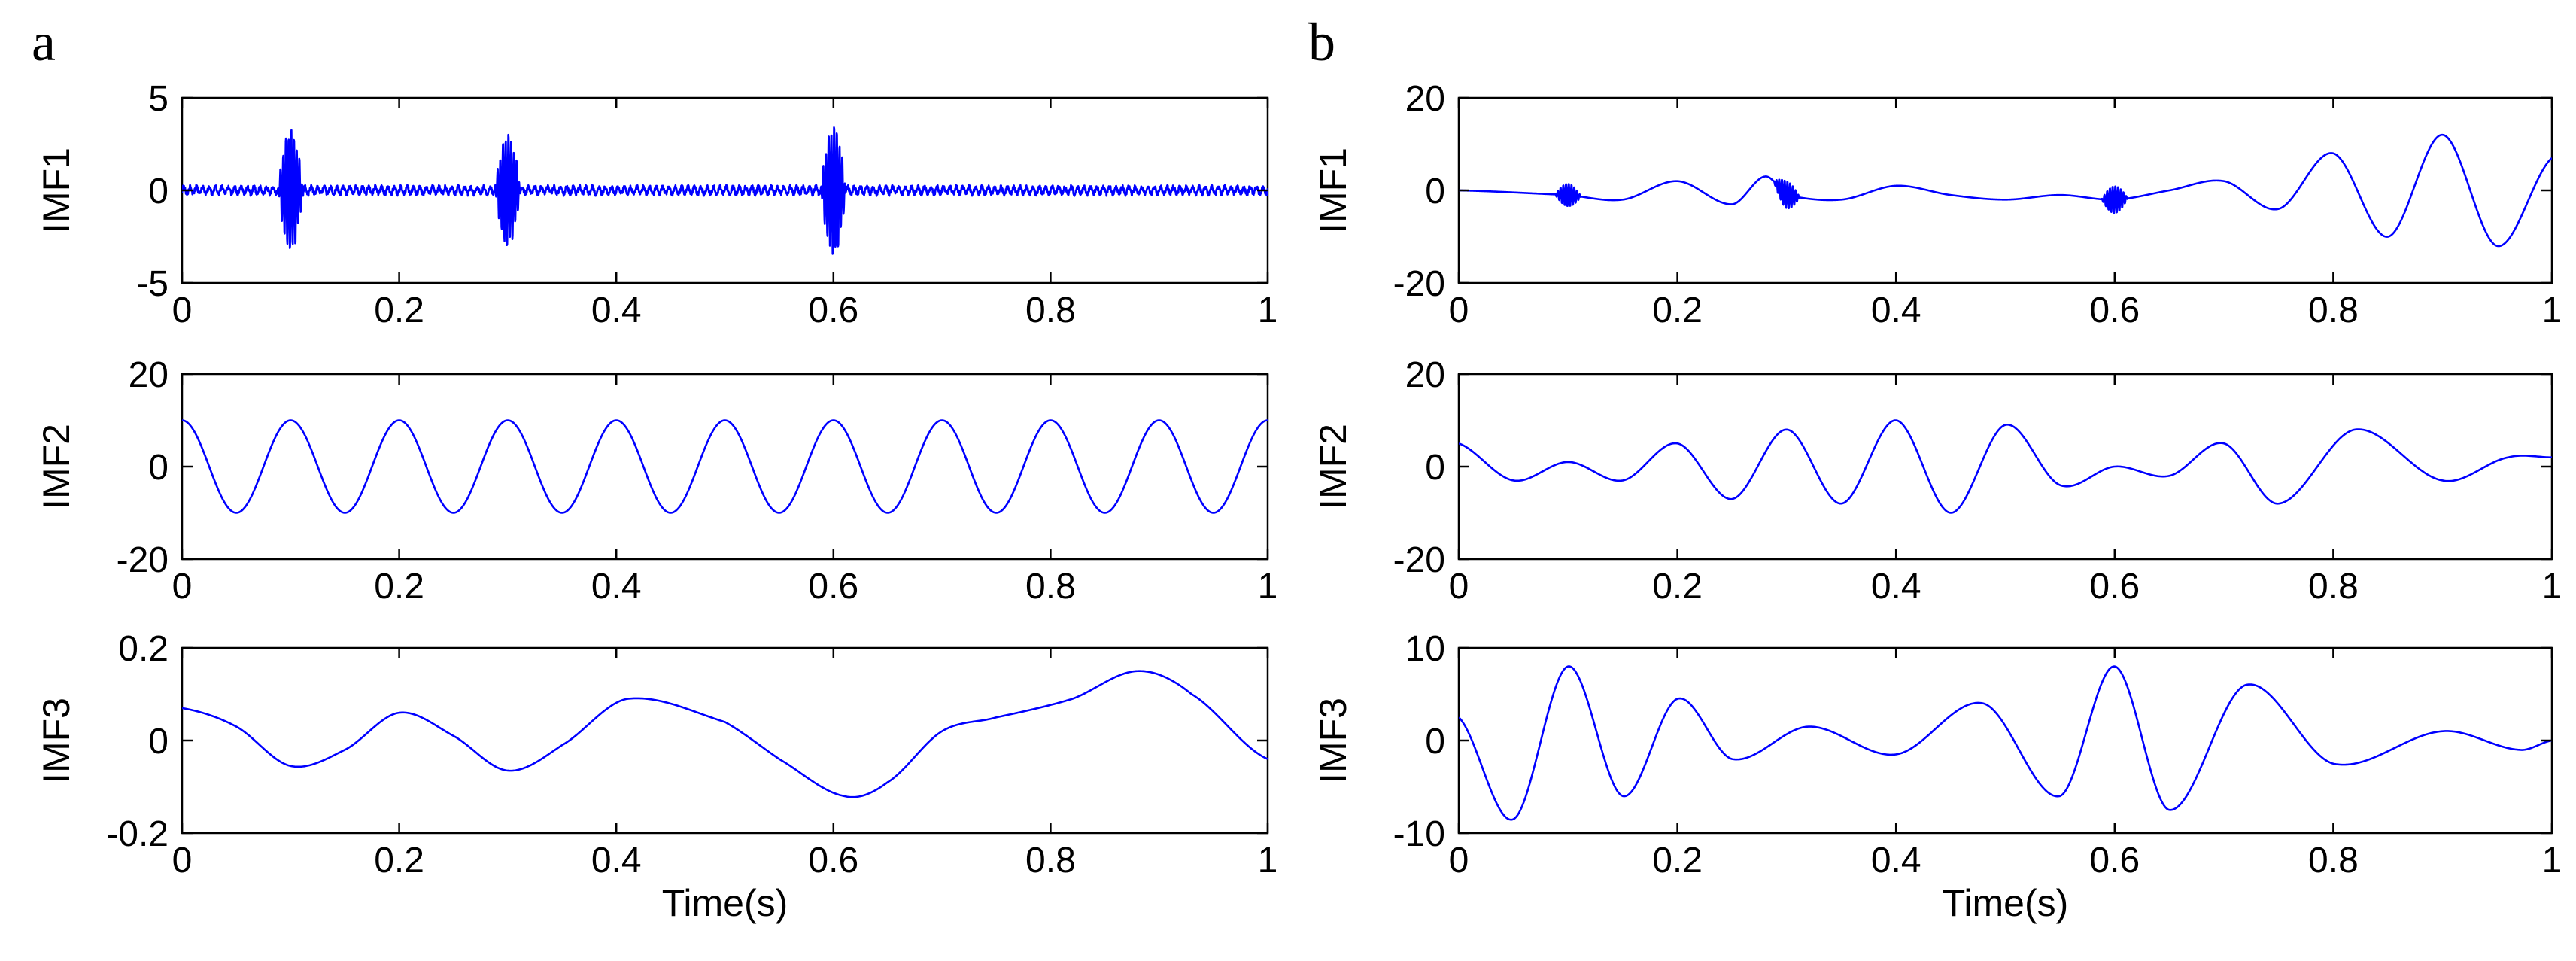 This screenshot has height=961, width=2576. Describe the element at coordinates (44, 42) in the screenshot. I see `panel-label-a: a` at that location.